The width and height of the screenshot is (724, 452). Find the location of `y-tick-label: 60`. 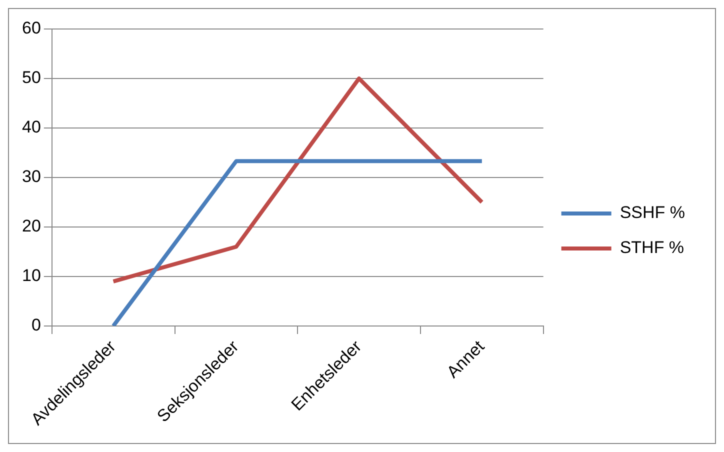

y-tick-label: 60 is located at coordinates (31, 28).